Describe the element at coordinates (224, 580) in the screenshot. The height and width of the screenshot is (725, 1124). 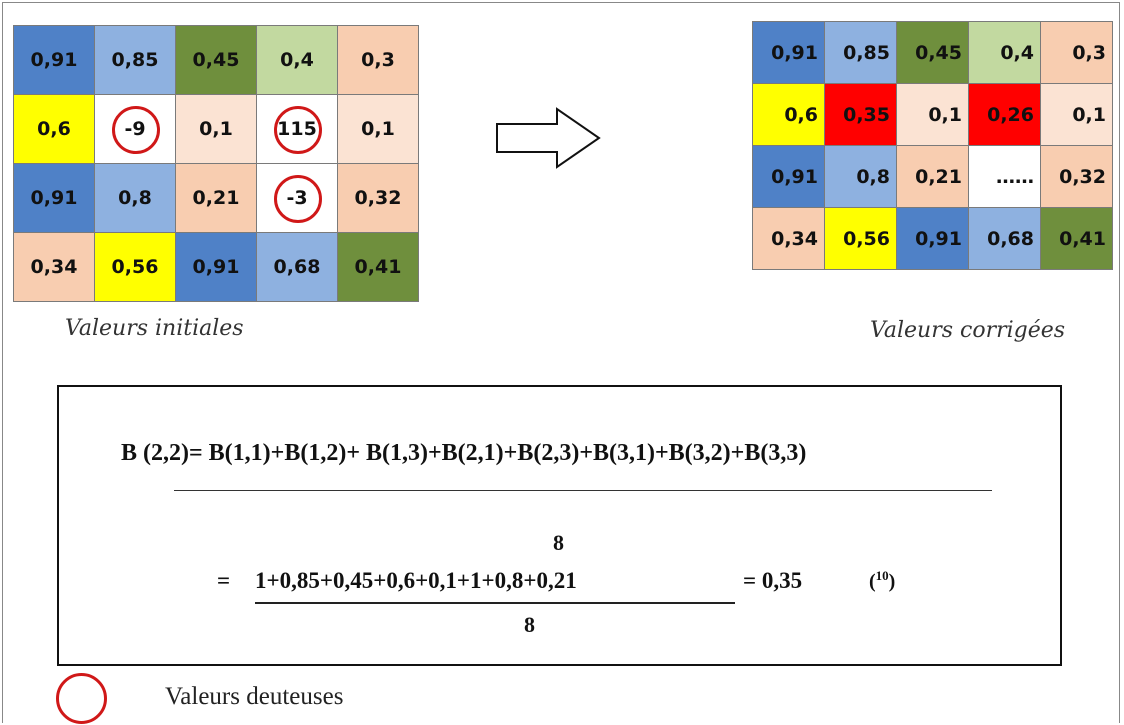
I see `formula-equals: =` at that location.